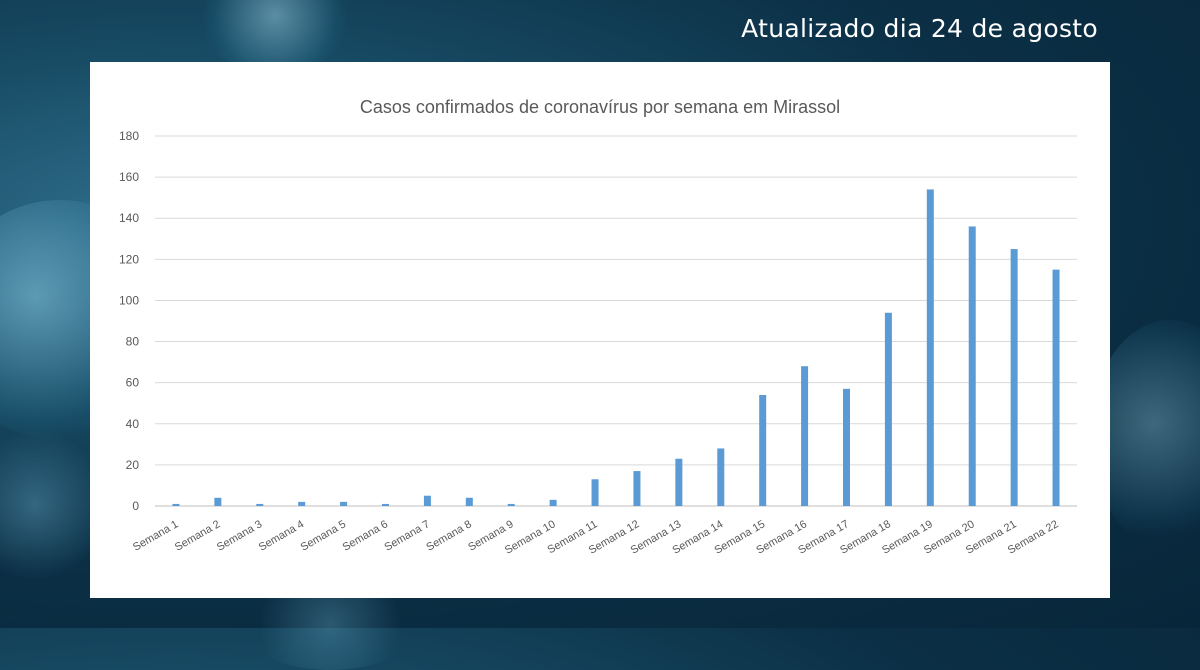 The height and width of the screenshot is (670, 1200). I want to click on y-tick-label: 140, so click(129, 218).